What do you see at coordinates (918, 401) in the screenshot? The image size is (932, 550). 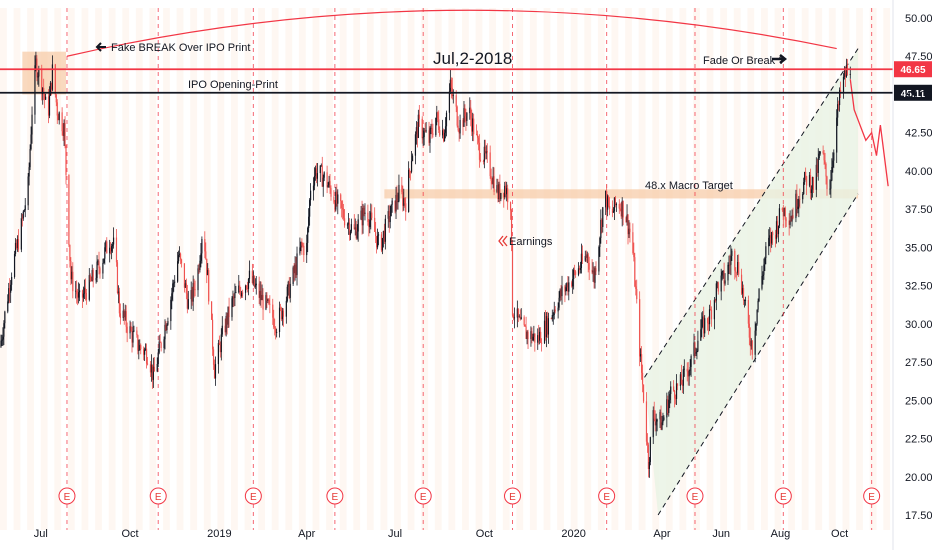 I see `price-tick-label: 25.00` at bounding box center [918, 401].